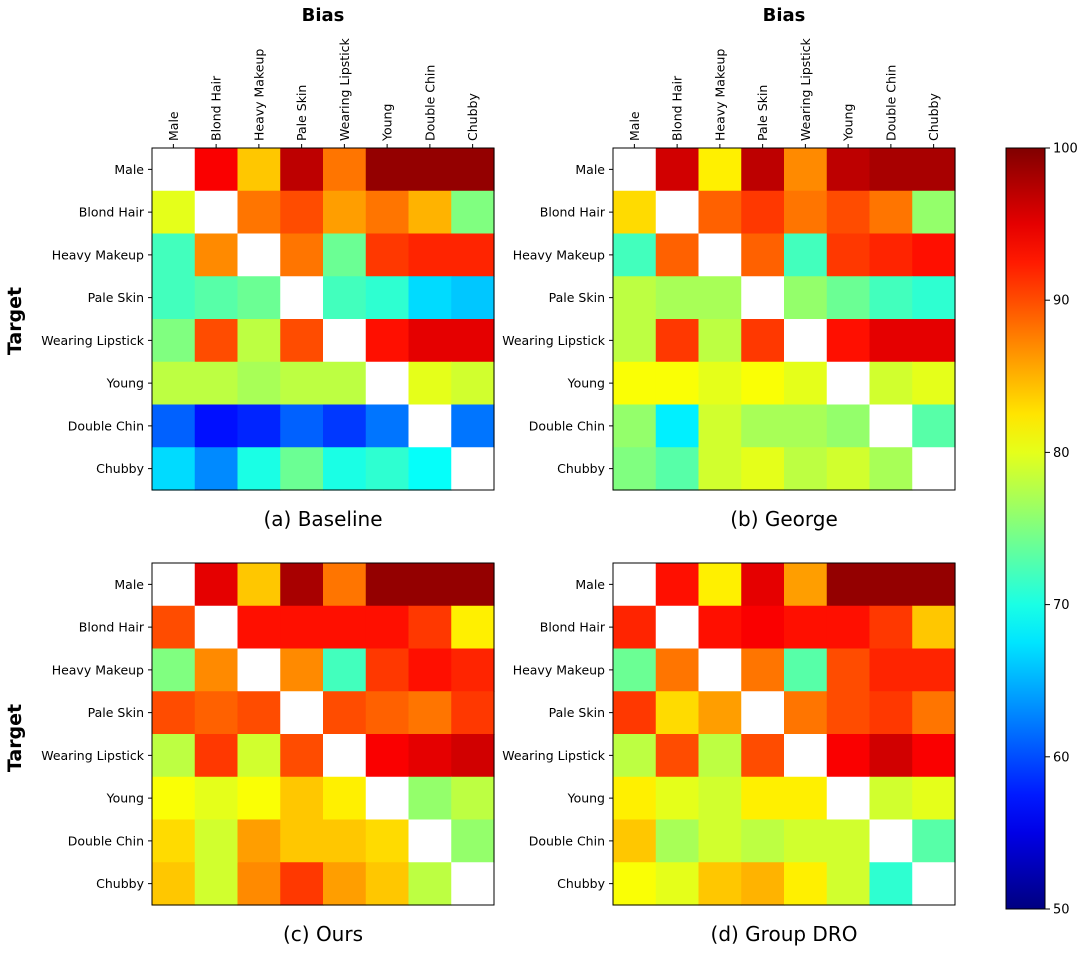 The image size is (1080, 955). Describe the element at coordinates (1065, 149) in the screenshot. I see `colorbar-tick-label: 100` at that location.